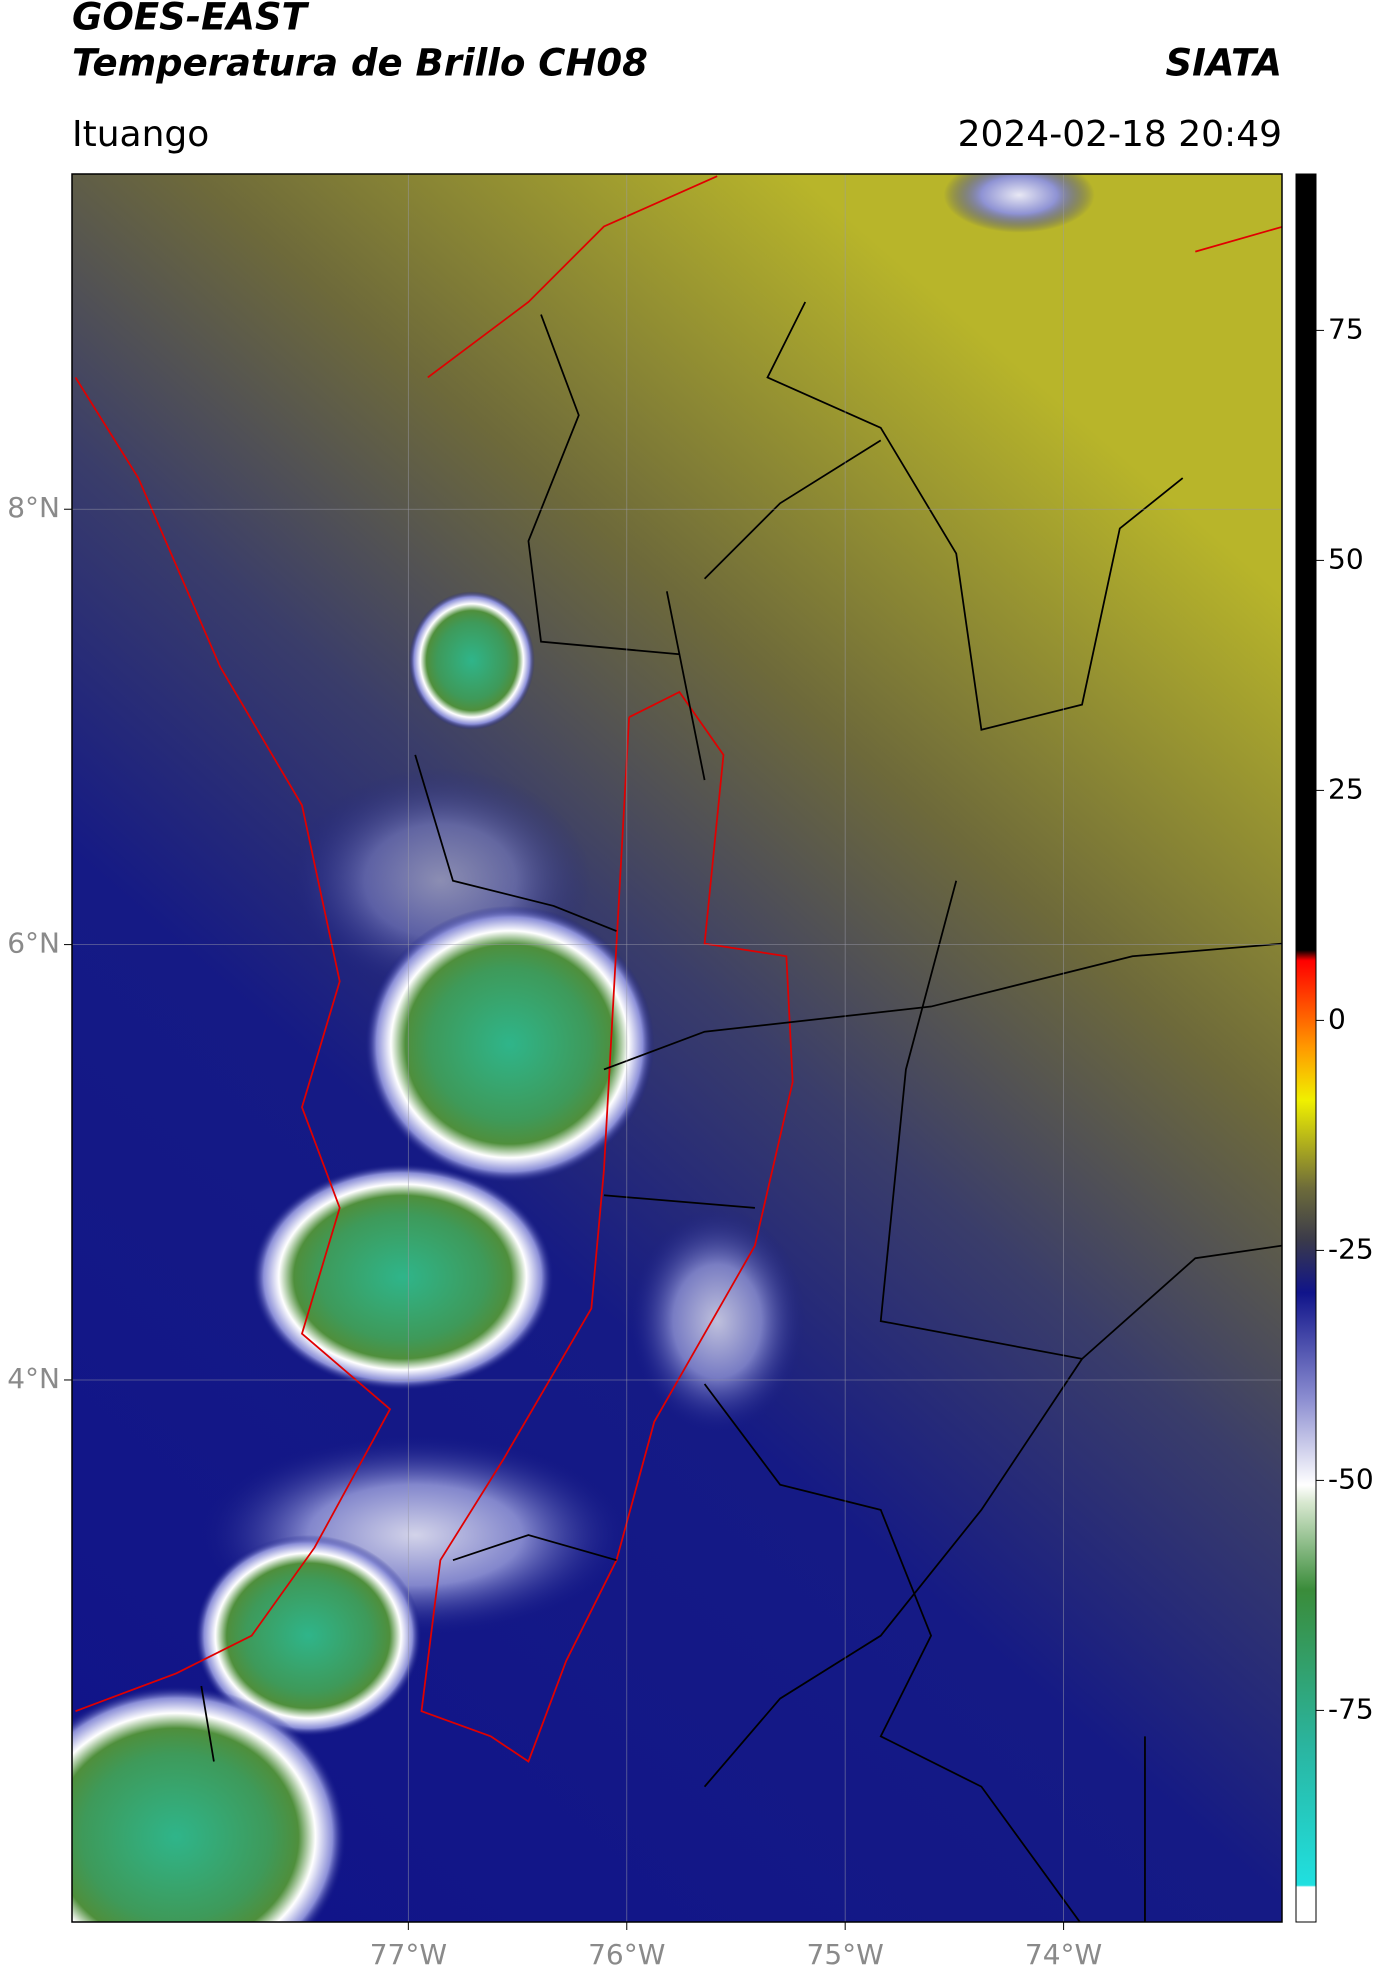 The height and width of the screenshot is (1981, 1384). What do you see at coordinates (408, 1954) in the screenshot?
I see `x-tick-label: 77°W` at bounding box center [408, 1954].